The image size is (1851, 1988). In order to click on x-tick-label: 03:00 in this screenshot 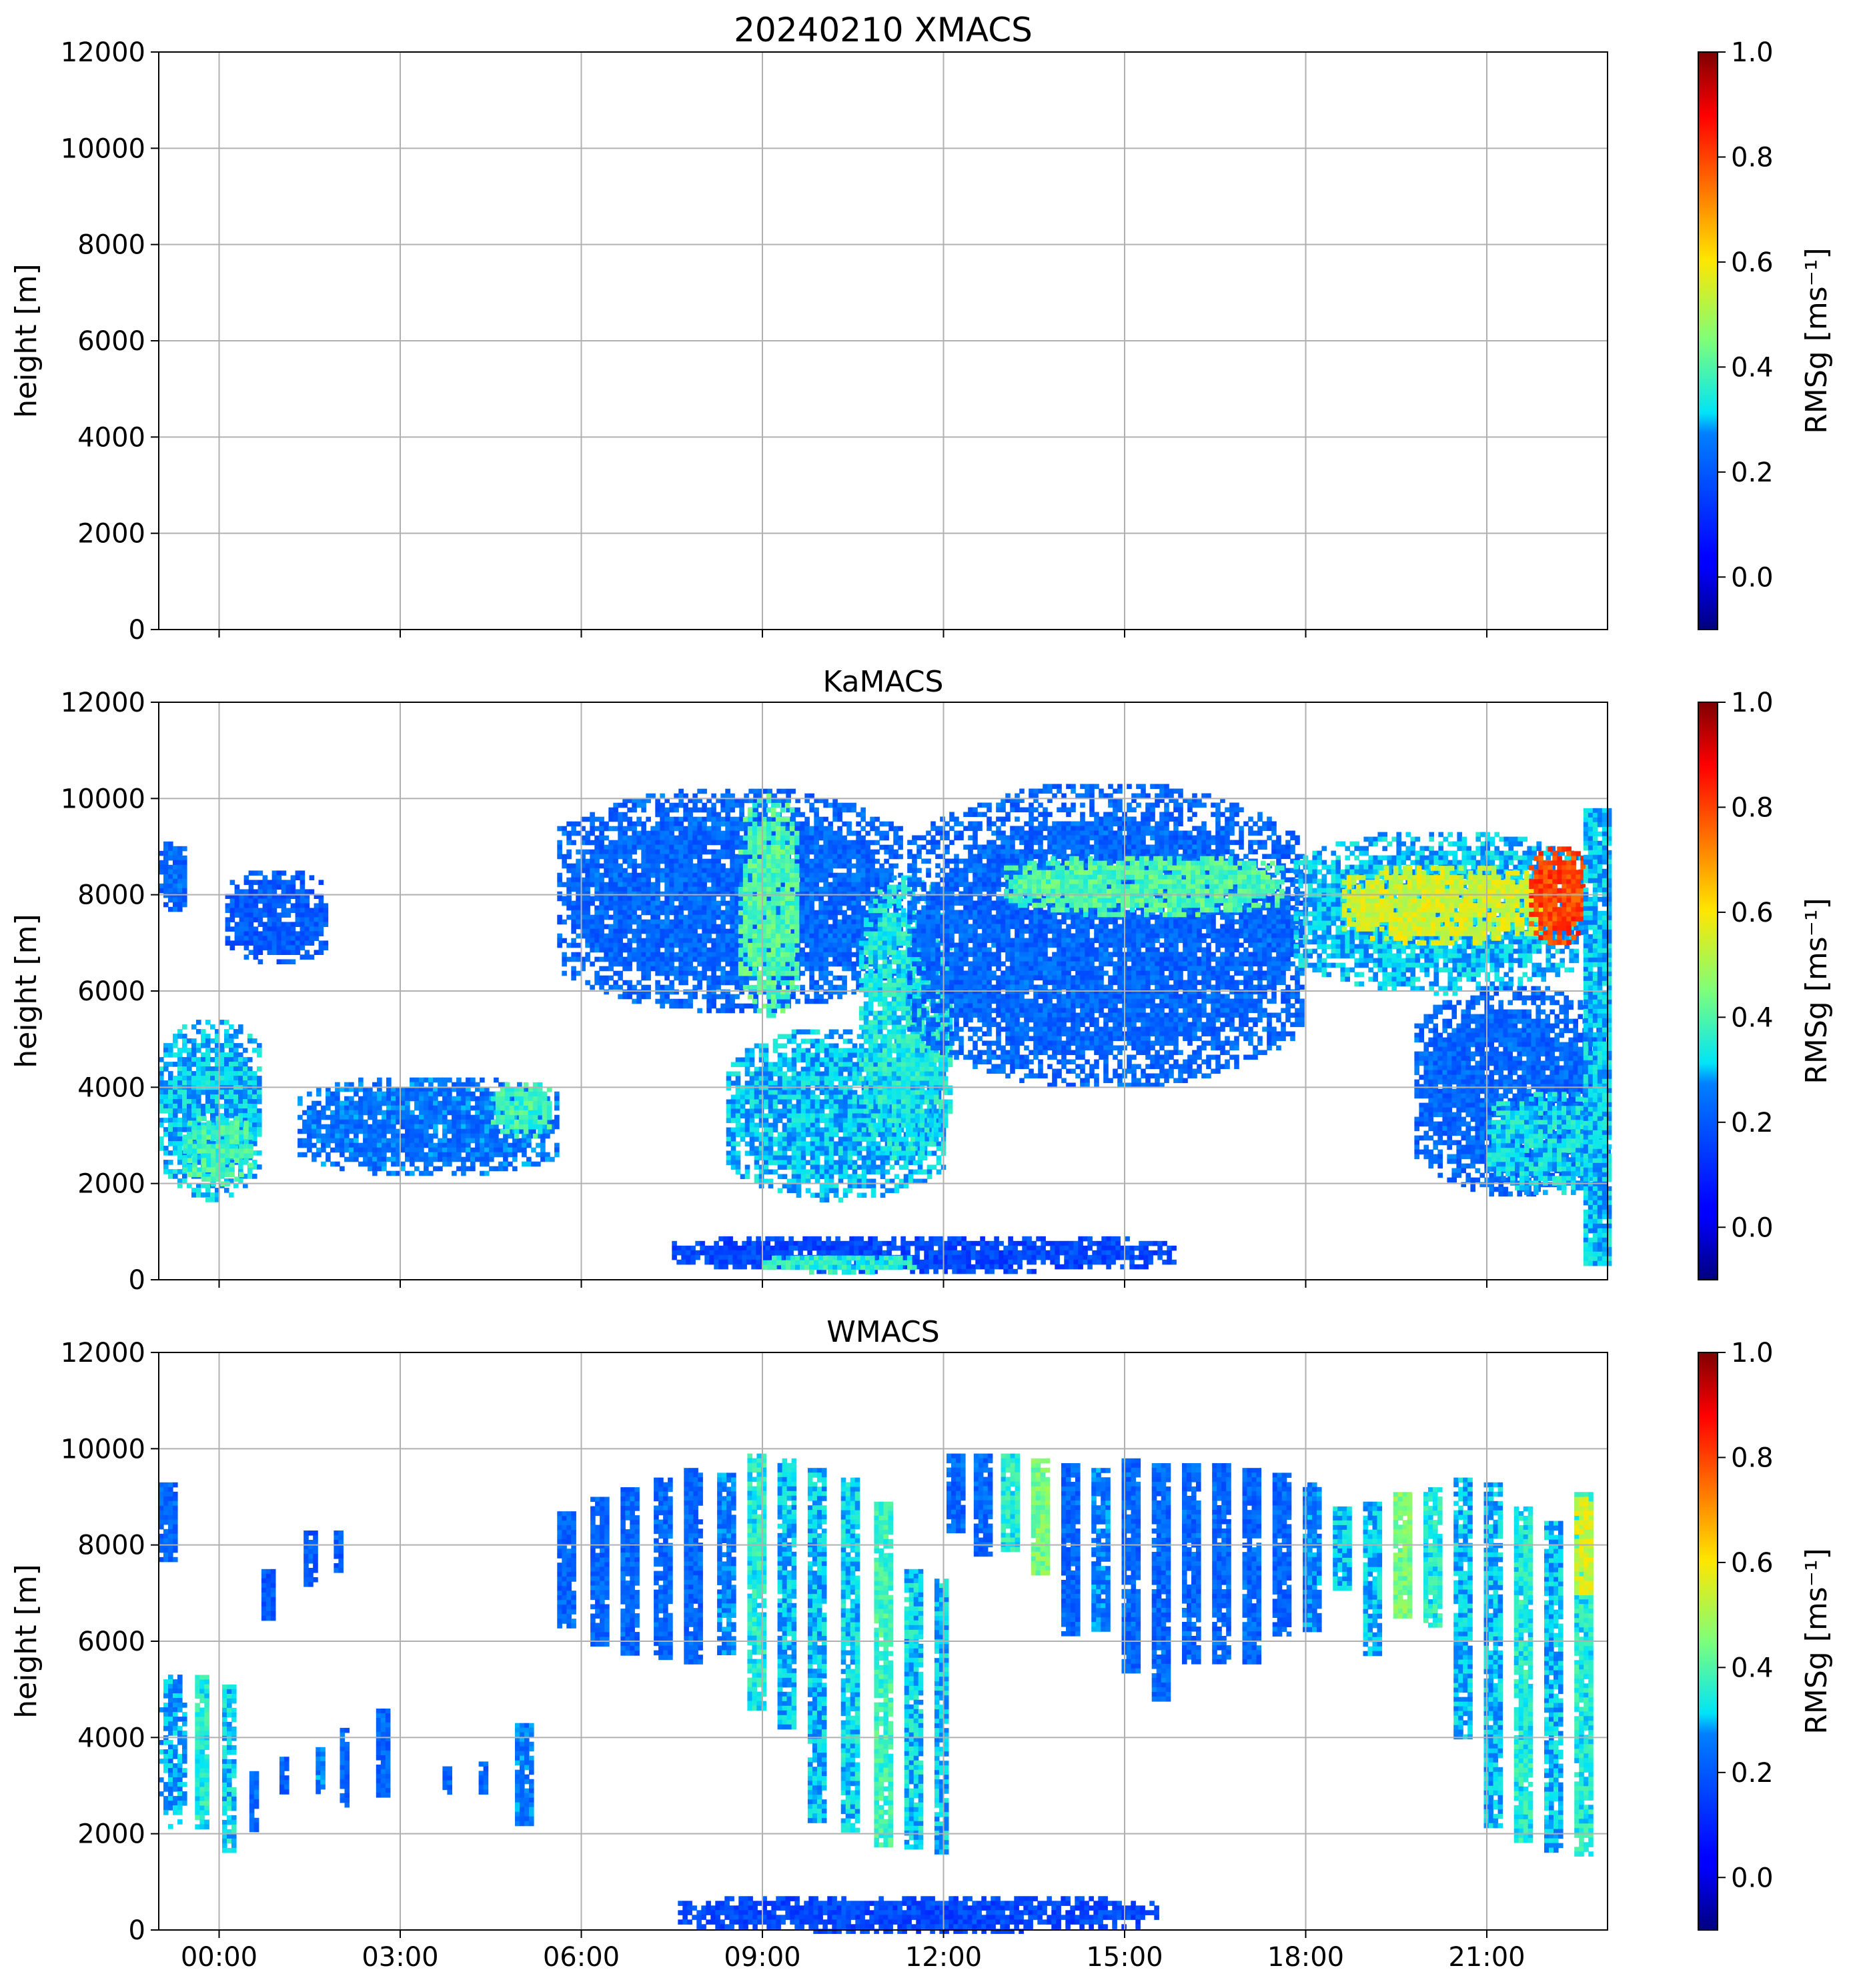, I will do `click(400, 1957)`.